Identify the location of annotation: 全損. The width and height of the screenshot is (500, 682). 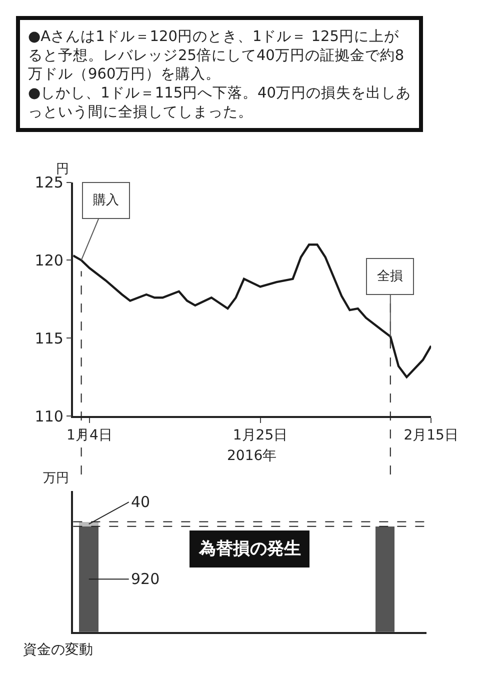
(390, 276).